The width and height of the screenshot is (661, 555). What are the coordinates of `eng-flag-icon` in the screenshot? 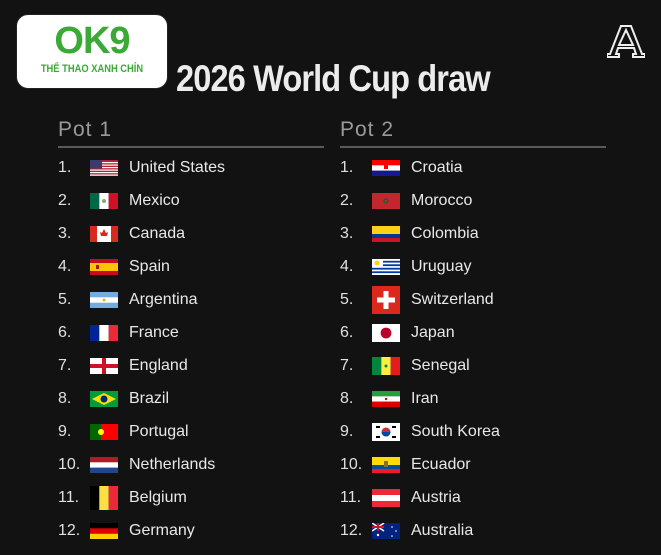 It's located at (104, 366).